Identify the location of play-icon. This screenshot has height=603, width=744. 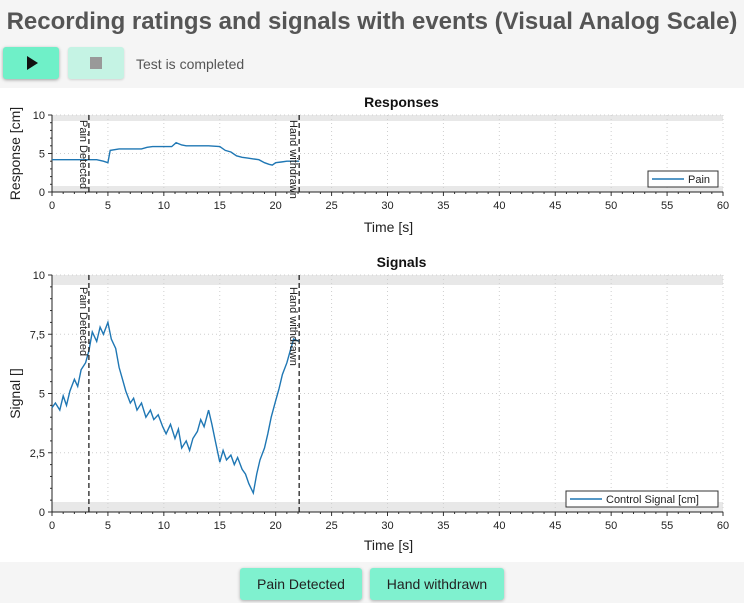
(32, 63).